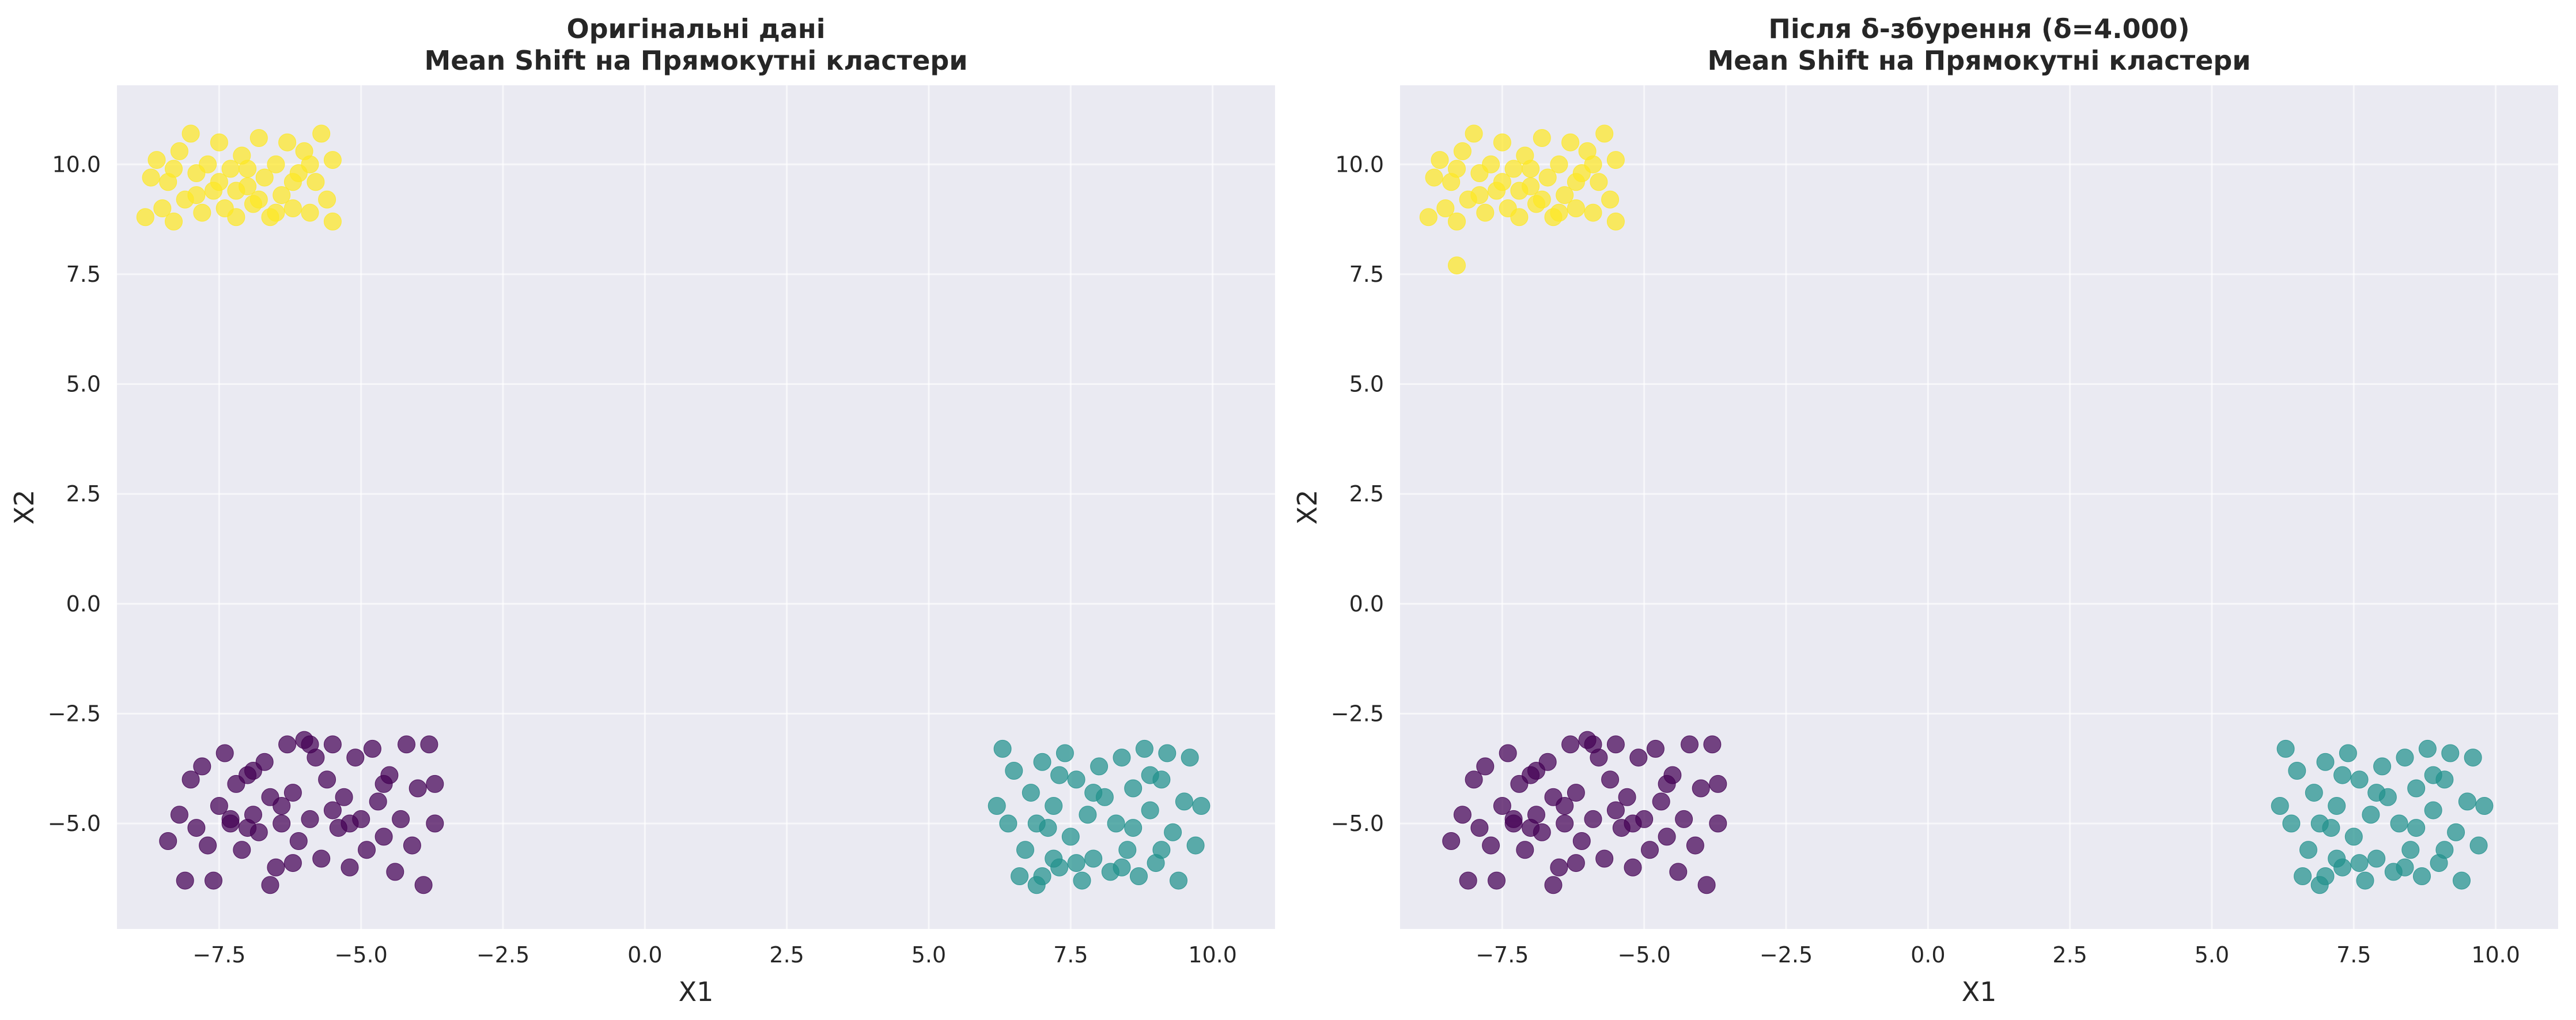  What do you see at coordinates (1978, 60) in the screenshot?
I see `chart-title-line: Mean Shift на Прямокутні кластери` at bounding box center [1978, 60].